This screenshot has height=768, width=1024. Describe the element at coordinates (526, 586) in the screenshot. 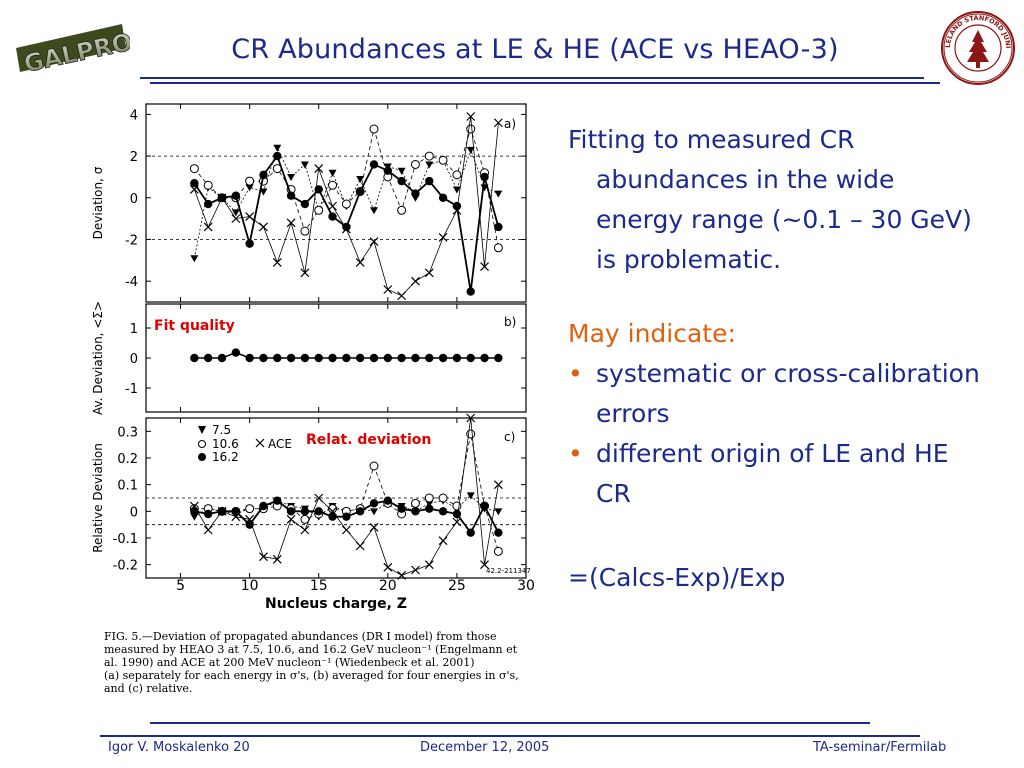

I see `xtick-label: 30` at that location.